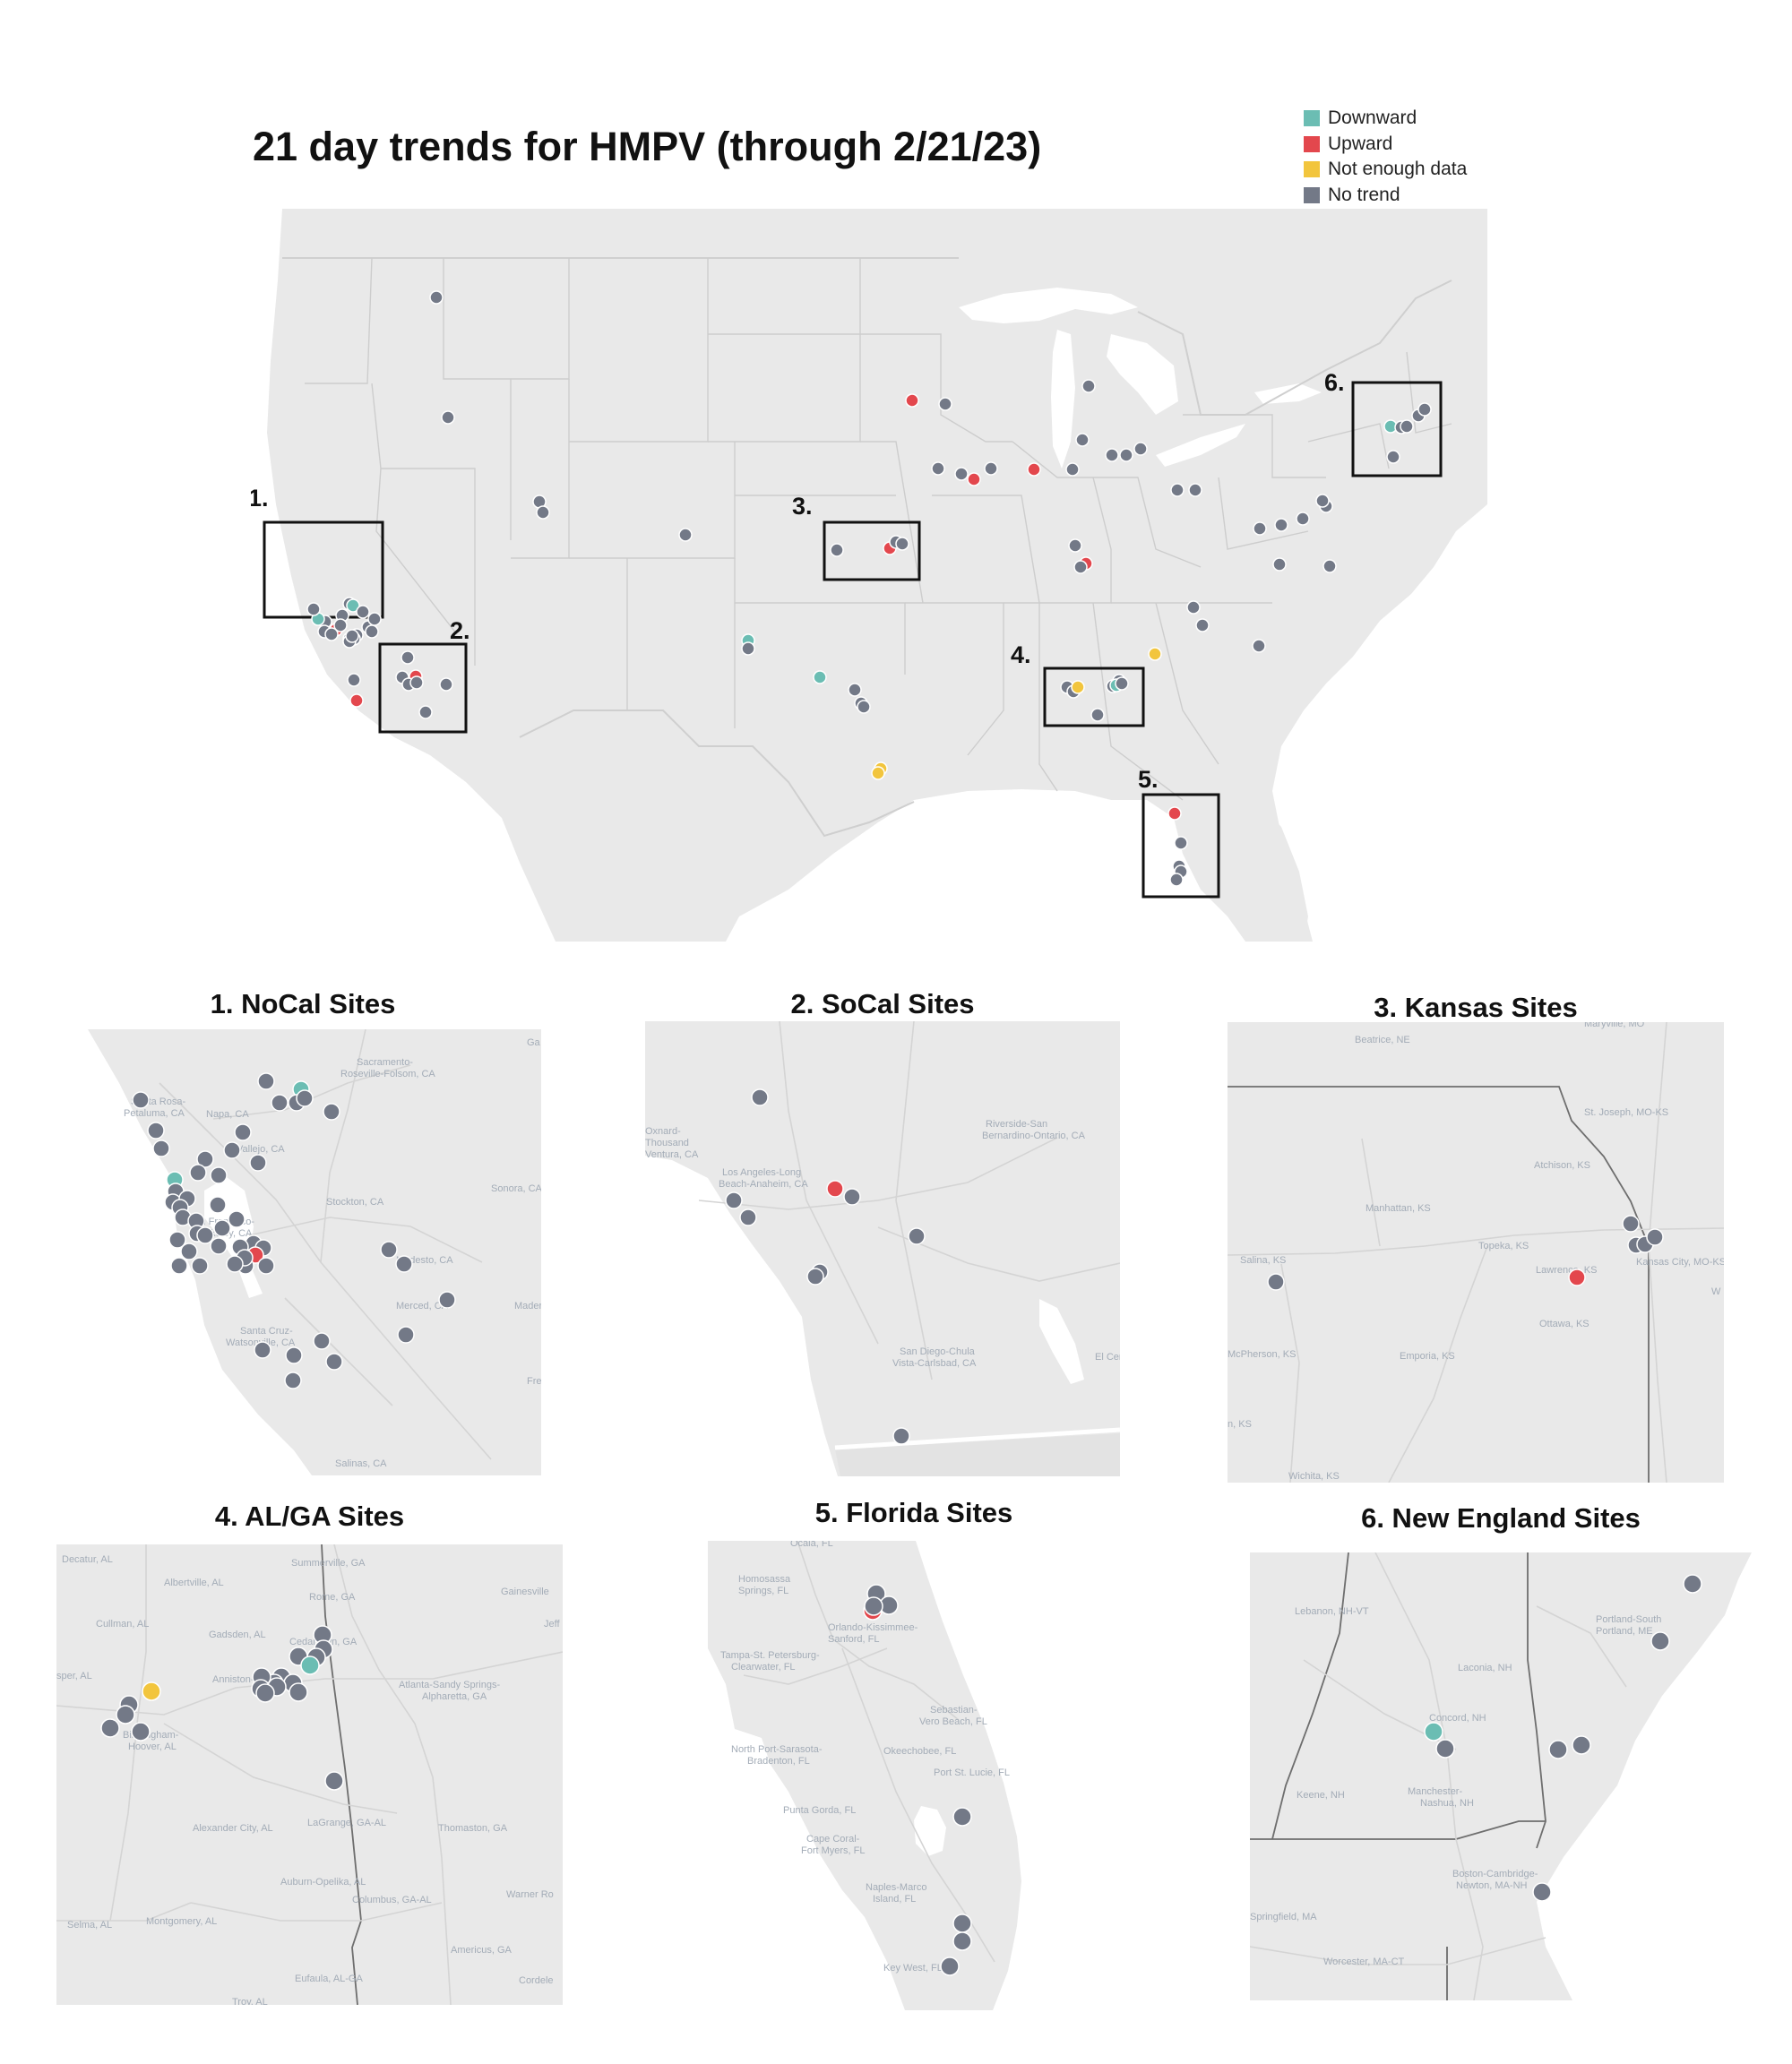 Image resolution: width=1792 pixels, height=2064 pixels. I want to click on legend-item-downward: Downward, so click(1385, 119).